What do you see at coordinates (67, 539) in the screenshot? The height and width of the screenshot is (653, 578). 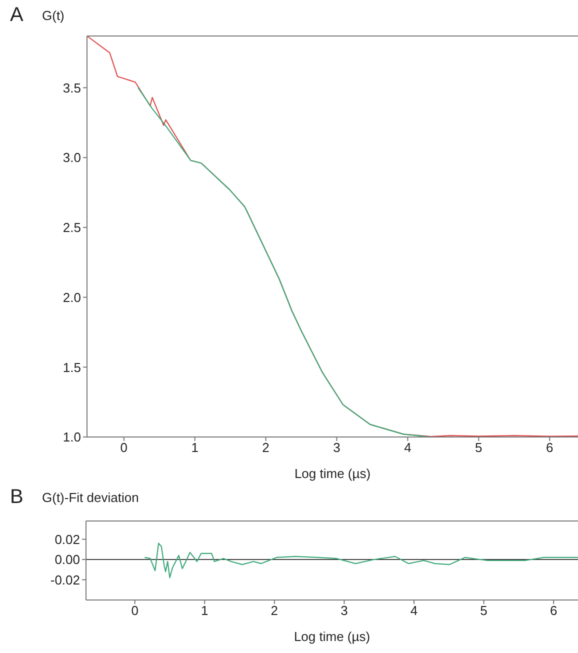 I see `y-tick-label: 0.02` at bounding box center [67, 539].